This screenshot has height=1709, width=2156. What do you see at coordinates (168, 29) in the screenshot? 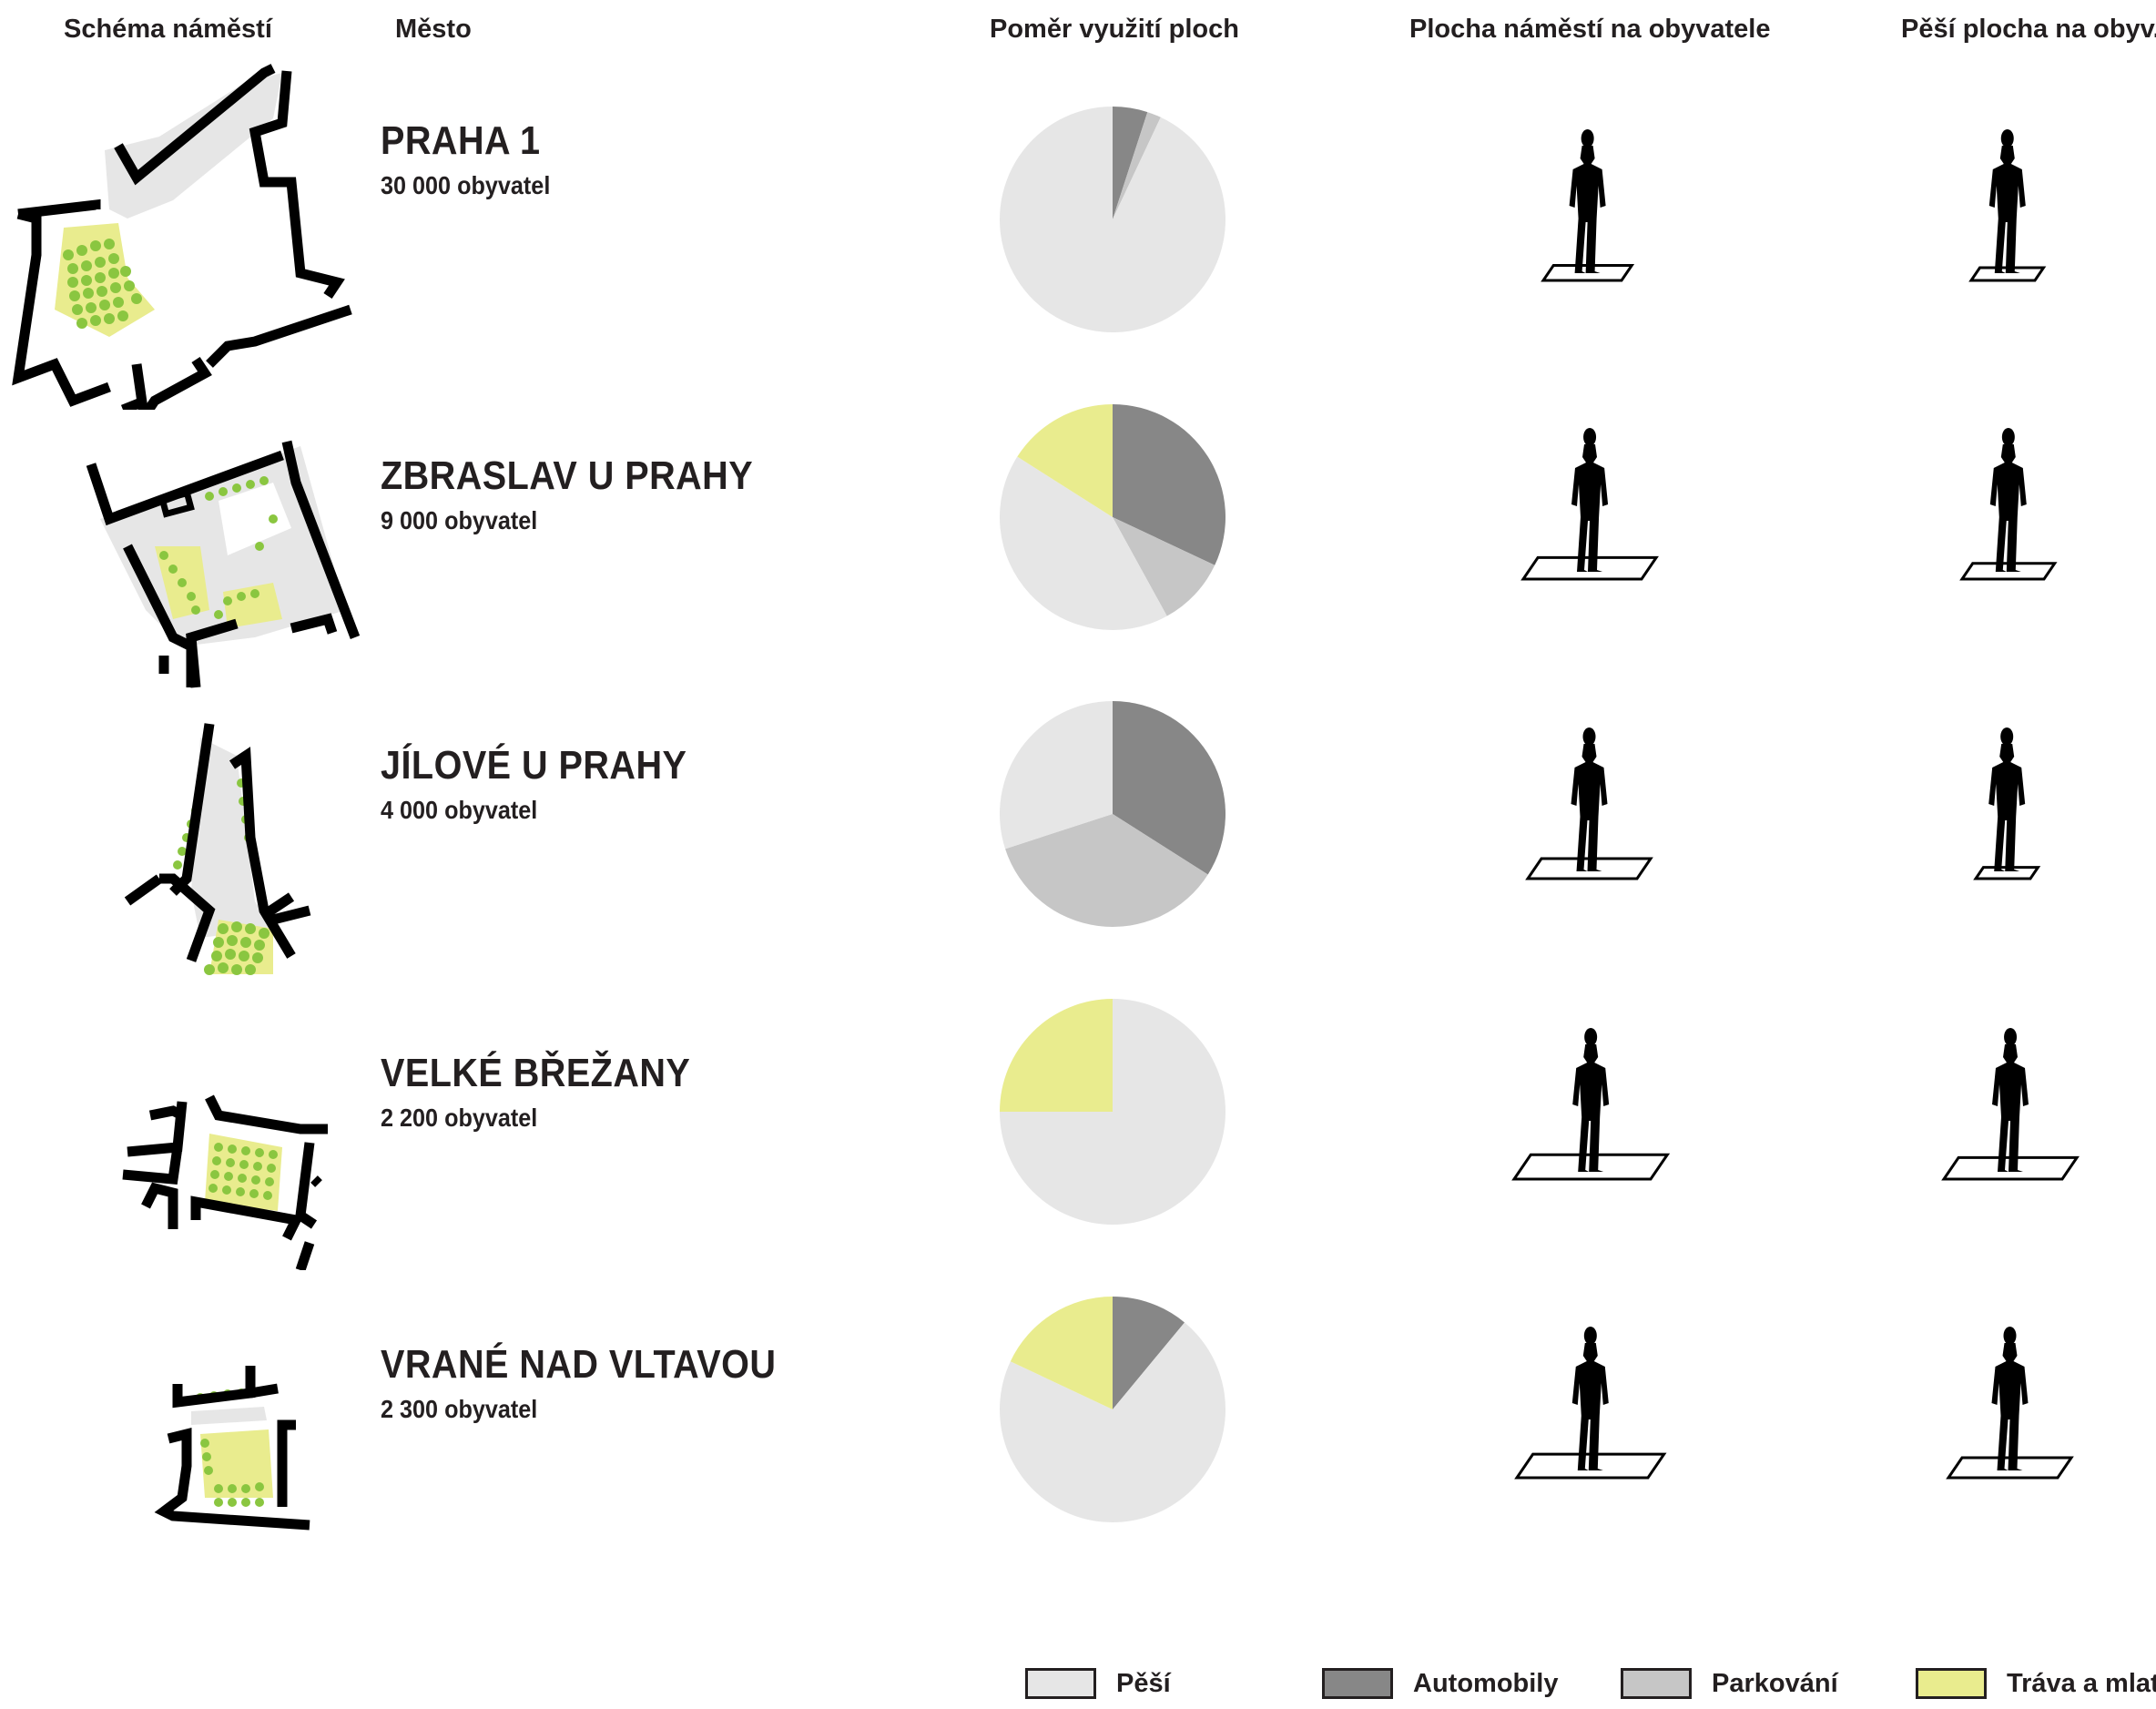
I see `header-schema: Schéma náměstí` at bounding box center [168, 29].